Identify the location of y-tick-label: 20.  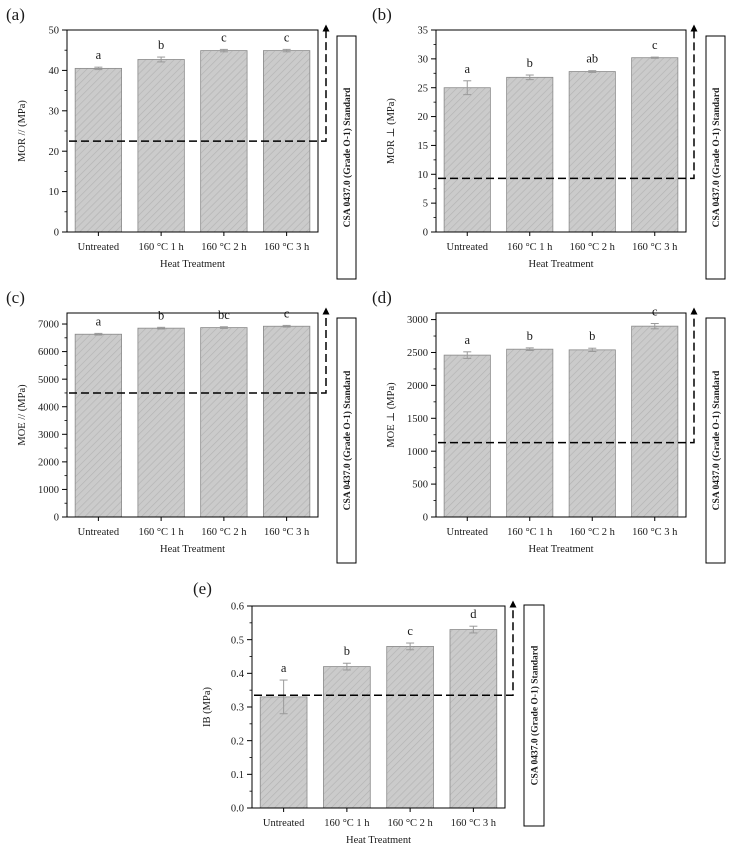
(54, 152).